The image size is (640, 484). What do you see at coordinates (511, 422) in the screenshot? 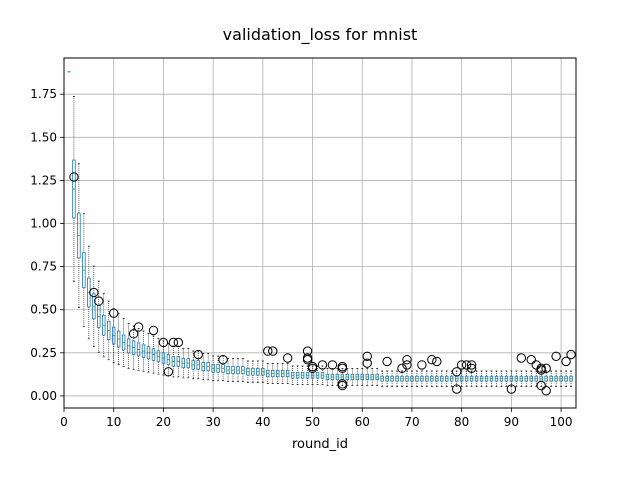
I see `x-tick-label: 90` at bounding box center [511, 422].